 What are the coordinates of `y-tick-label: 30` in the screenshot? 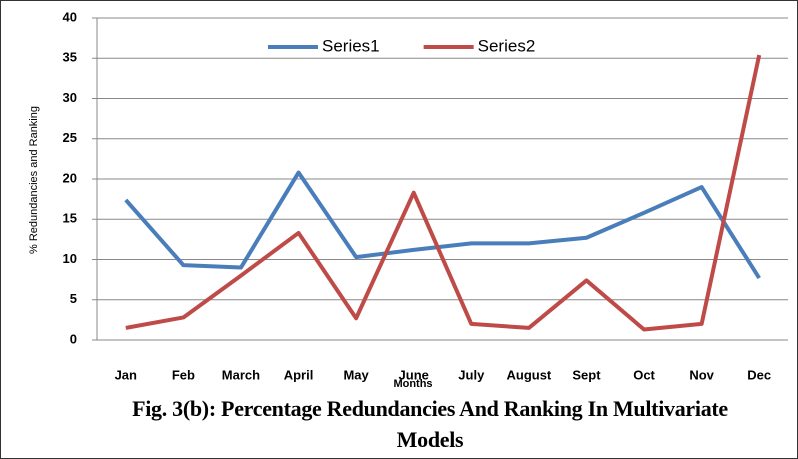 It's located at (70, 97).